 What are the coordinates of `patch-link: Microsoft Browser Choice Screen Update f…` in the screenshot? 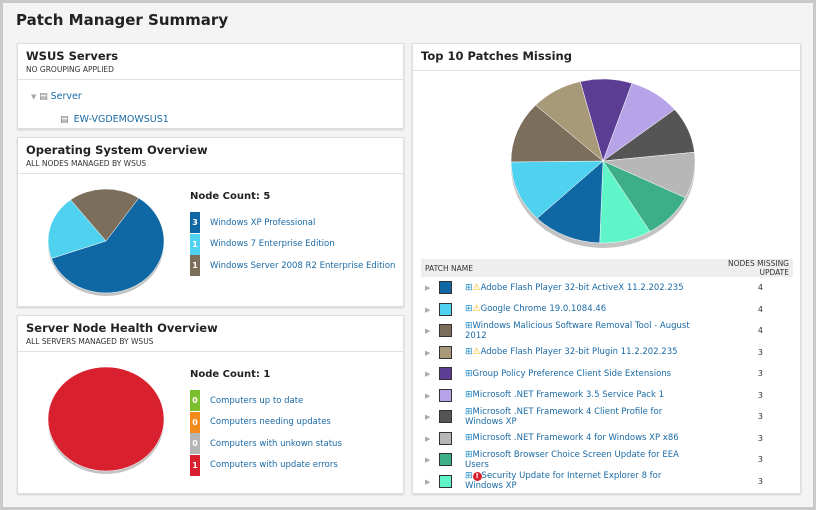 It's located at (572, 459).